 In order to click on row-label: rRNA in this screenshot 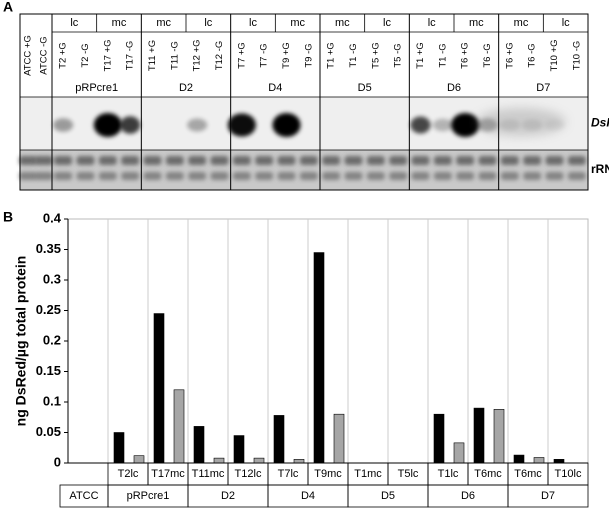, I will do `click(600, 169)`.